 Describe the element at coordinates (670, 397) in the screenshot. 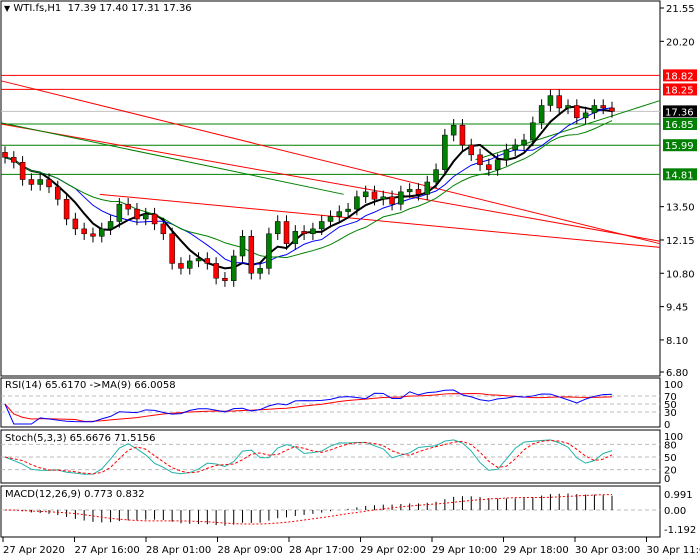

I see `rsi-tick-label: 70` at that location.